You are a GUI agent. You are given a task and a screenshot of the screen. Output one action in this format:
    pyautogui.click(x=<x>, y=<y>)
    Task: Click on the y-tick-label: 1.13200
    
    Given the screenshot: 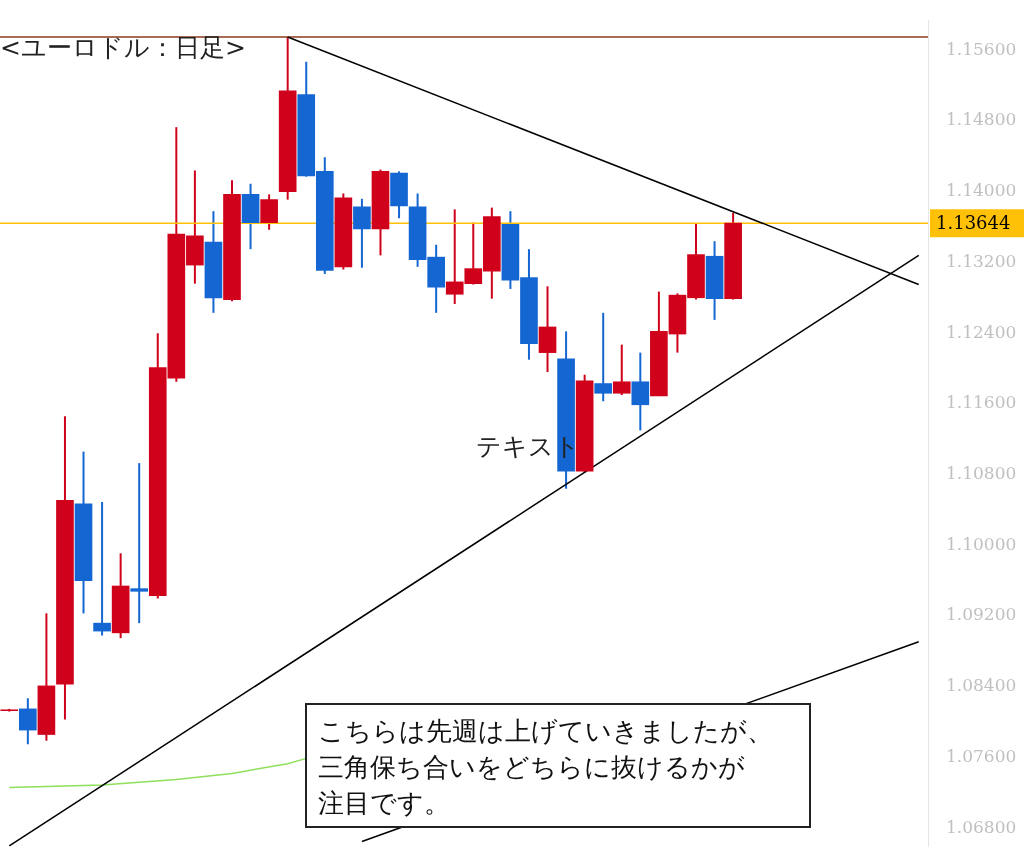 What is the action you would take?
    pyautogui.click(x=981, y=260)
    